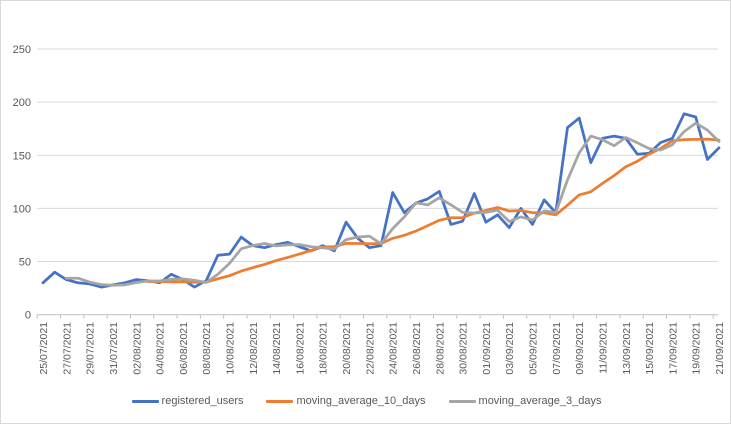  I want to click on x-tick-label: 17/09/2021, so click(673, 348).